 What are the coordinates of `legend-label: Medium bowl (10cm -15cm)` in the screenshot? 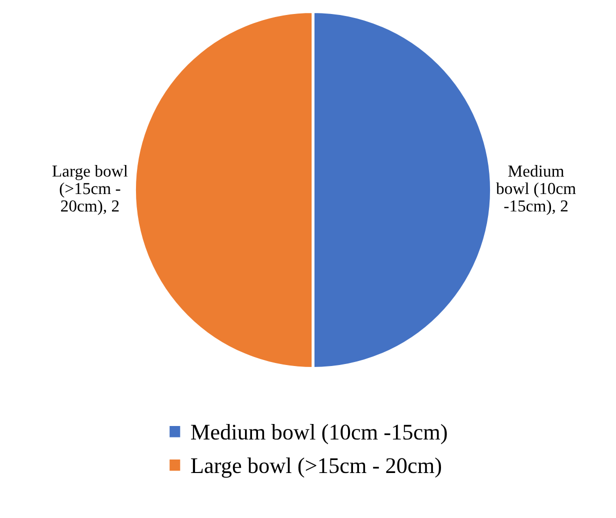 It's located at (319, 434).